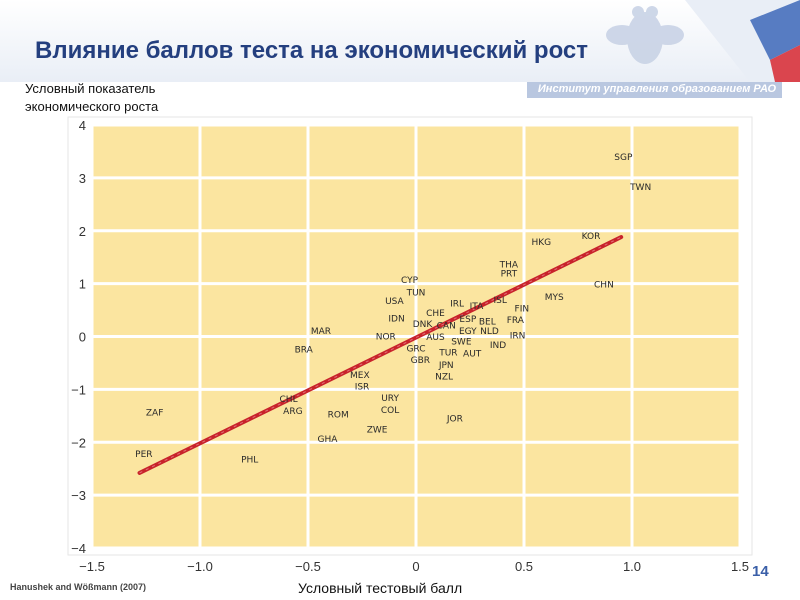  What do you see at coordinates (249, 461) in the screenshot?
I see `data-point-phl: PHL` at bounding box center [249, 461].